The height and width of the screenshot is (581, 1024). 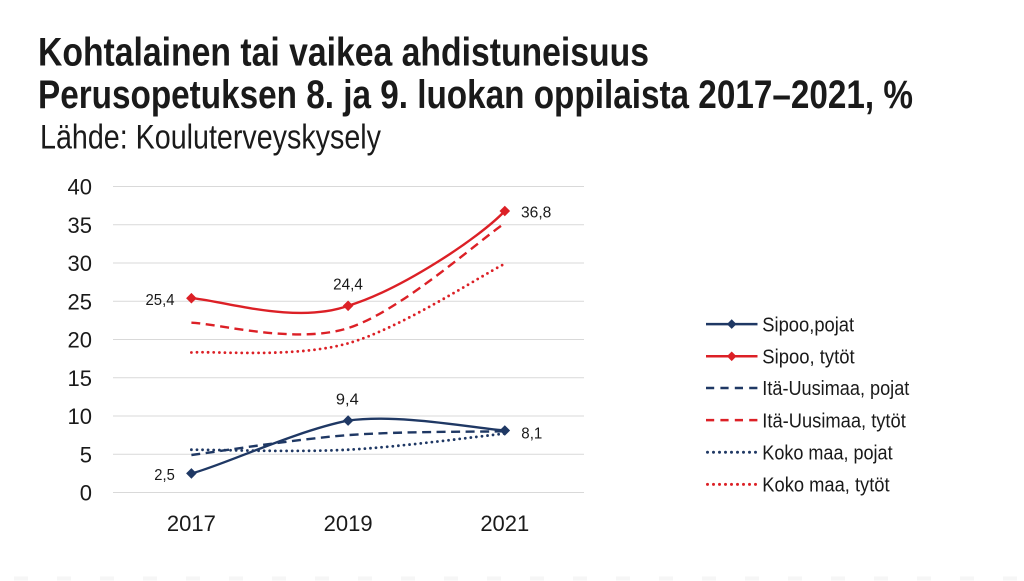 What do you see at coordinates (86, 454) in the screenshot?
I see `svg-text: 5` at bounding box center [86, 454].